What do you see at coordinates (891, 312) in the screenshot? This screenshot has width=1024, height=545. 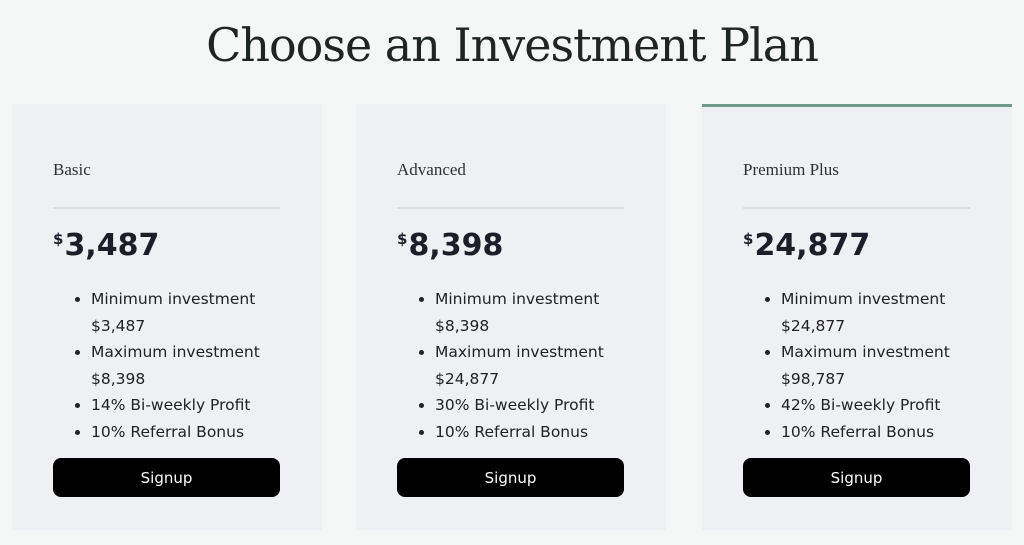 I see `feature-item: Minimum investment $24,877` at bounding box center [891, 312].